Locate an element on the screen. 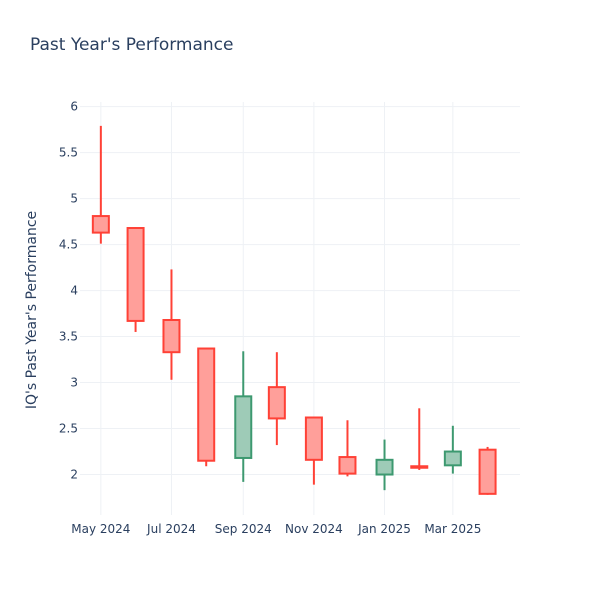 This screenshot has height=604, width=600. x-tick-label: Jan 2025 is located at coordinates (384, 529).